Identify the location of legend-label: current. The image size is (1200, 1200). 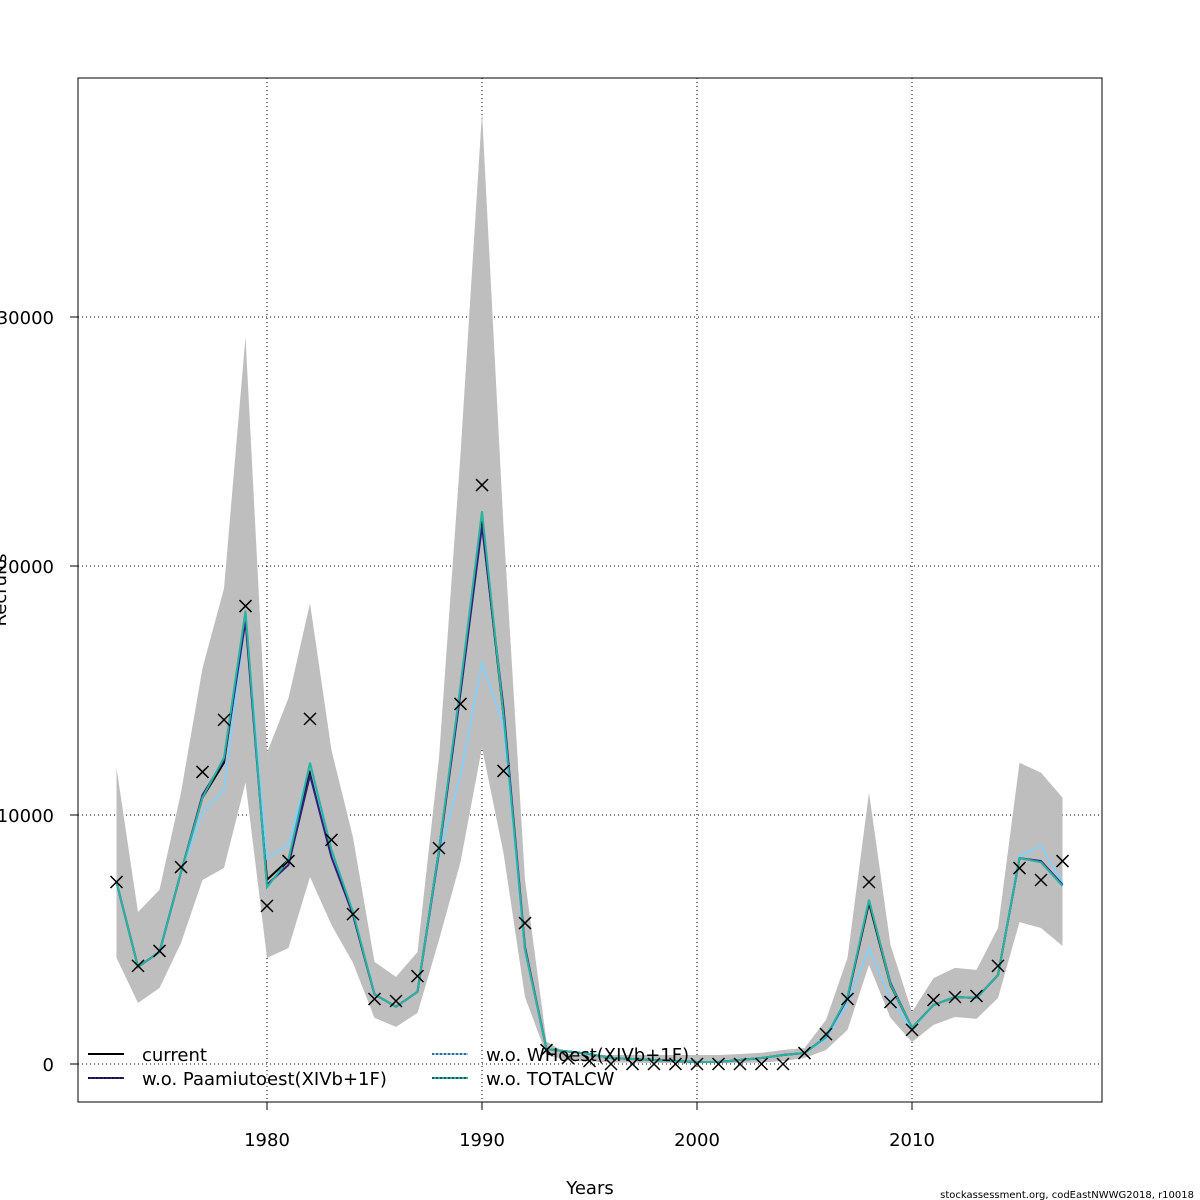
(174, 1055).